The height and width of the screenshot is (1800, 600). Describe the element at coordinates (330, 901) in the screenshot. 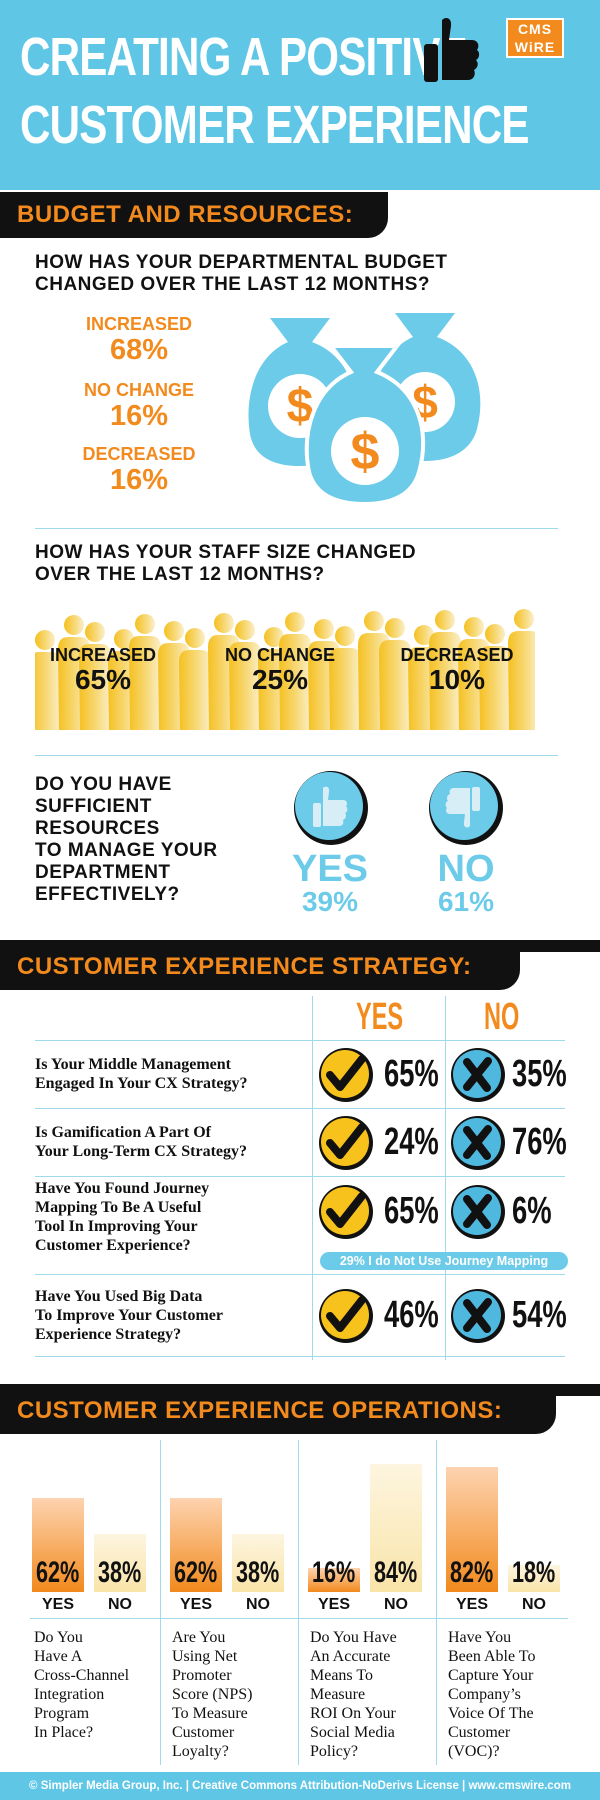

I see `resources-yes-value: 39%` at that location.